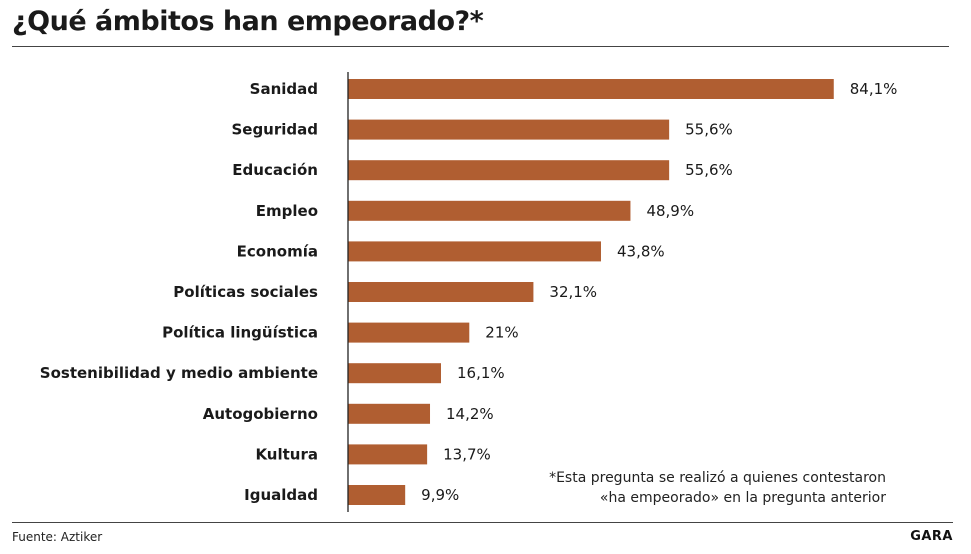 The image size is (971, 554). Describe the element at coordinates (440, 495) in the screenshot. I see `value-label: 9,9%` at that location.